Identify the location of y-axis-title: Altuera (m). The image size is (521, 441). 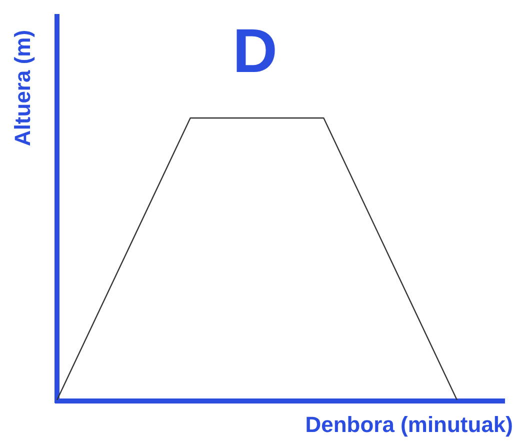
(22, 88).